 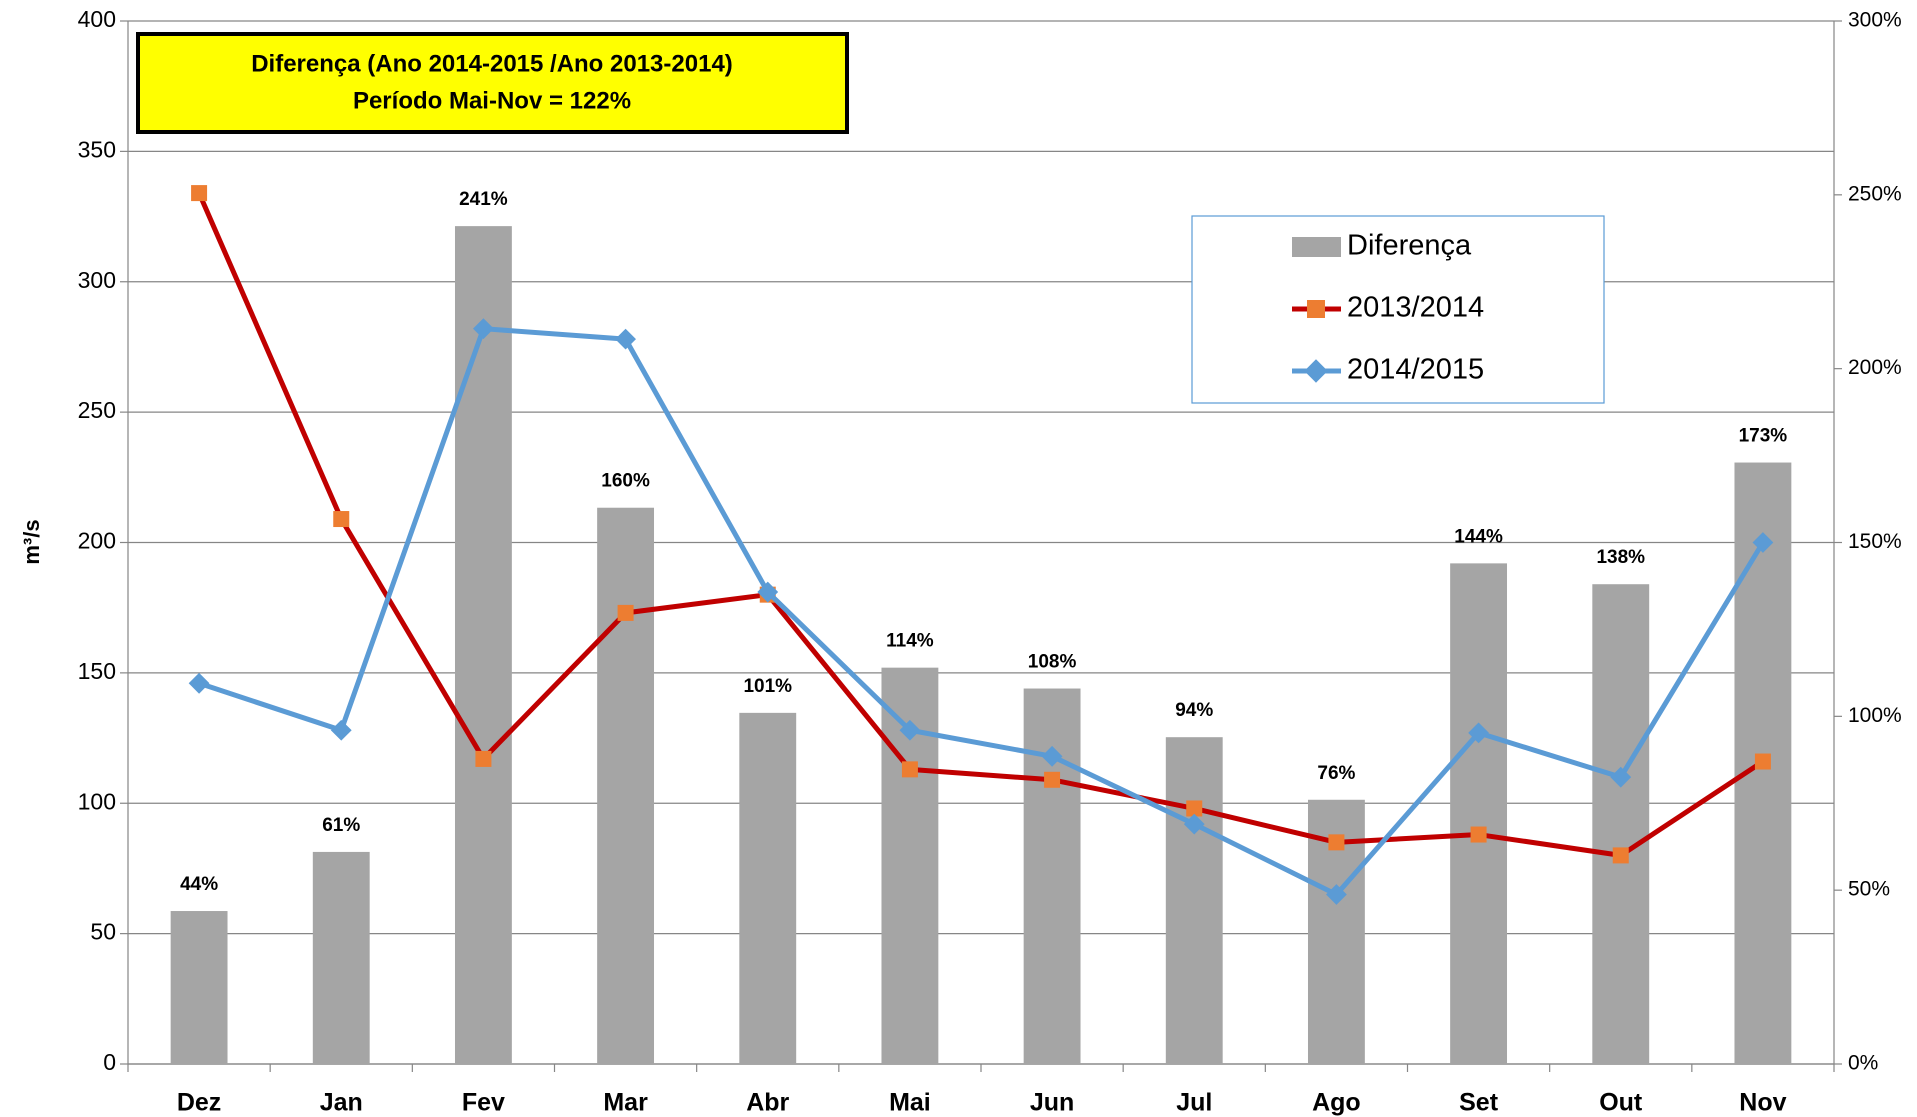 What do you see at coordinates (1875, 715) in the screenshot?
I see `y2-tick-label: 100%` at bounding box center [1875, 715].